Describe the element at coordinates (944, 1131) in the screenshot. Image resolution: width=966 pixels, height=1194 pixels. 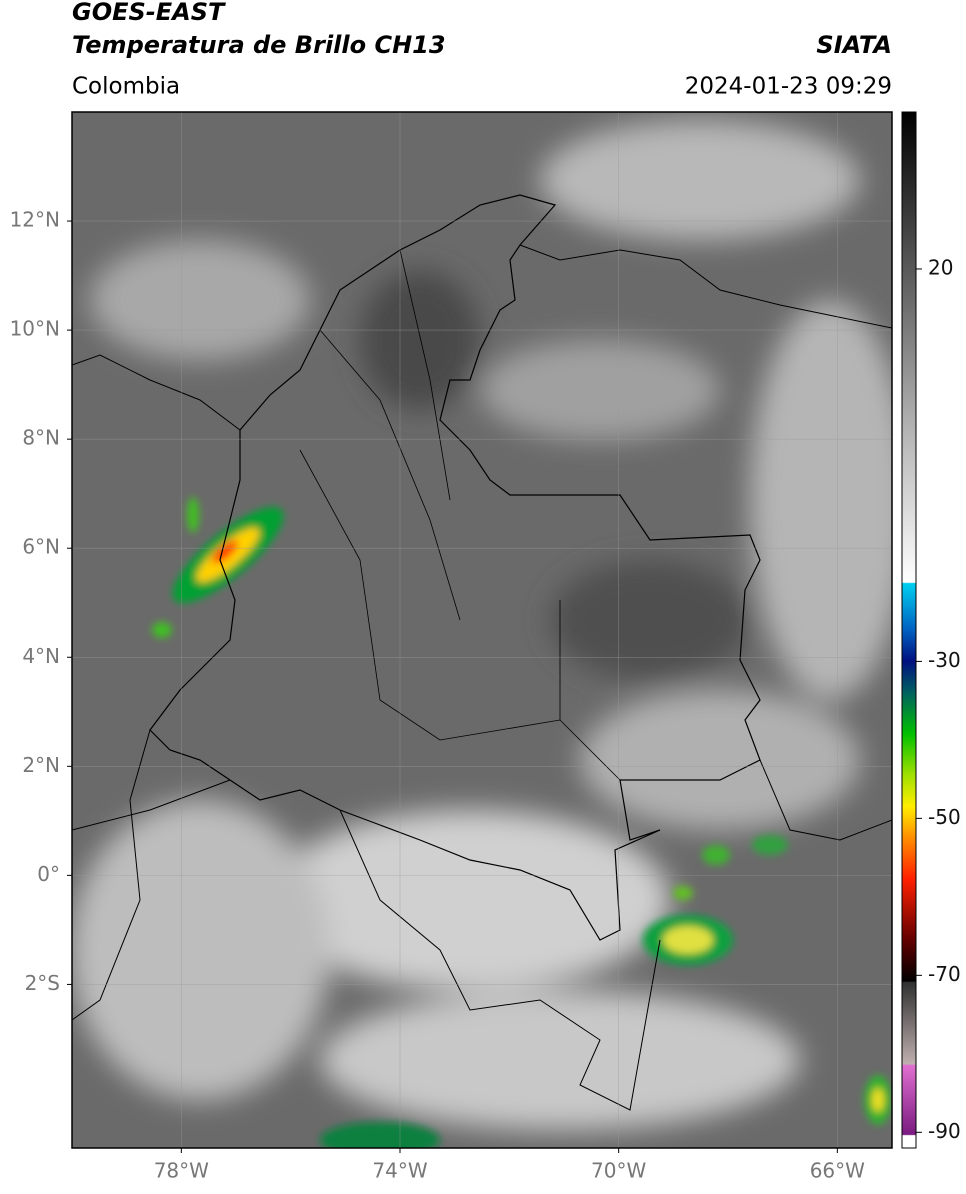
I see `colorbar-tick-label: -90` at that location.